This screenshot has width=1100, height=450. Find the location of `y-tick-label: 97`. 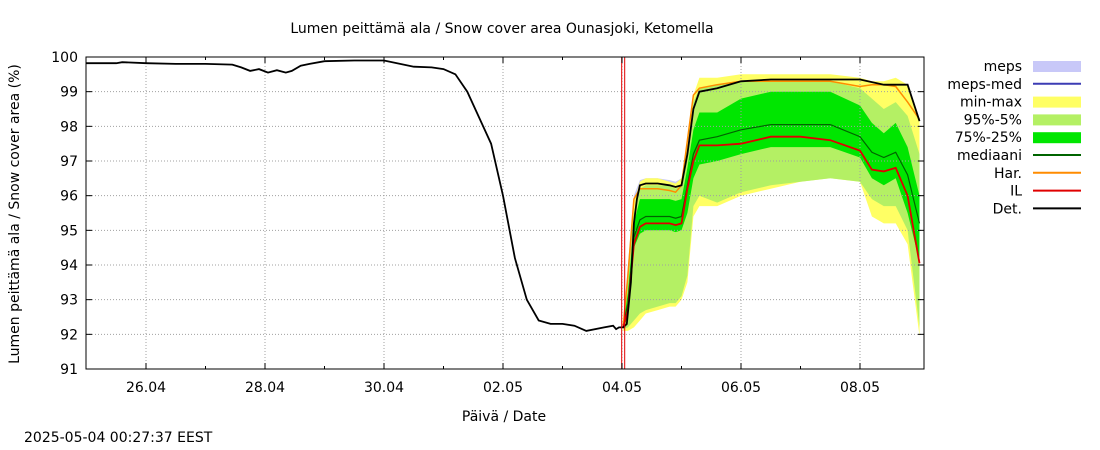

y-tick-label: 97 is located at coordinates (69, 162).